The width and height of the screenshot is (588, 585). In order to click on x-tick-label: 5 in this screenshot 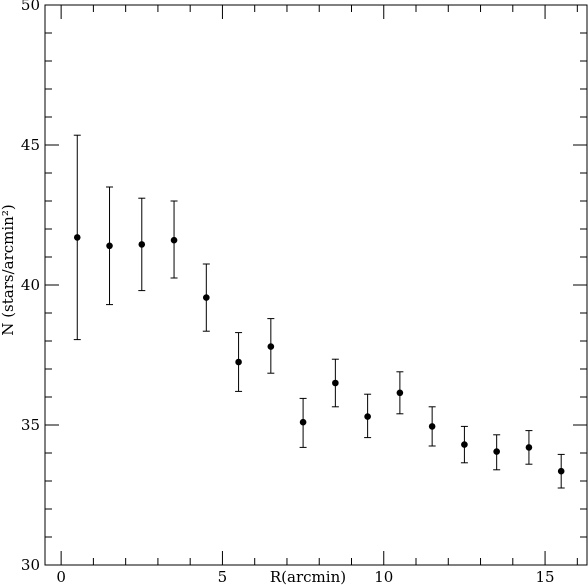, I will do `click(223, 576)`.